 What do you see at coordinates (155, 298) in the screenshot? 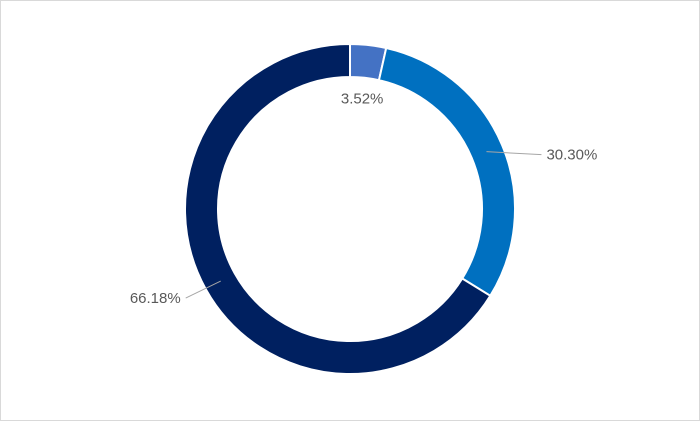
I see `data-label: 66.18%` at bounding box center [155, 298].